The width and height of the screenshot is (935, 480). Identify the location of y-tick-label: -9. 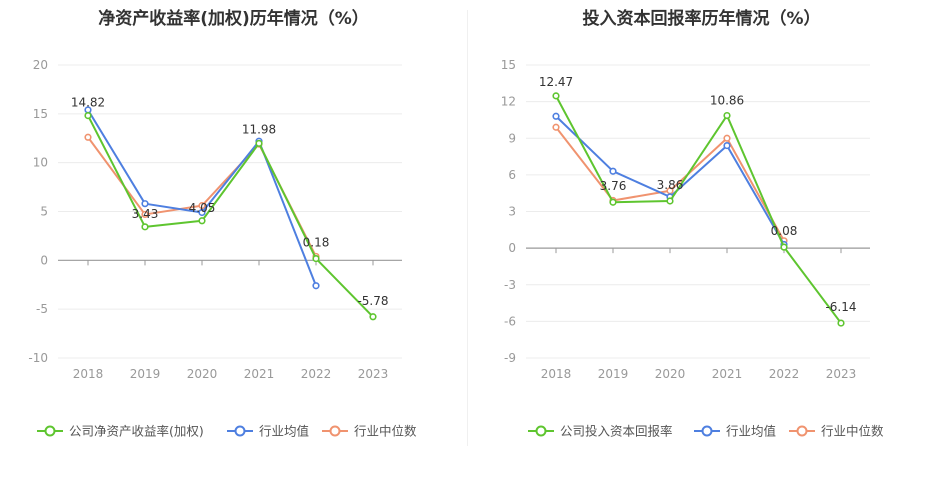
(510, 358).